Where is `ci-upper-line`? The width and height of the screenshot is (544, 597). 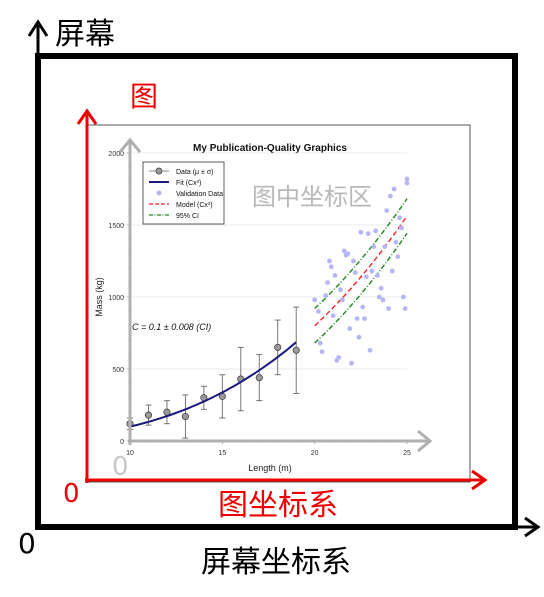
ci-upper-line is located at coordinates (361, 254).